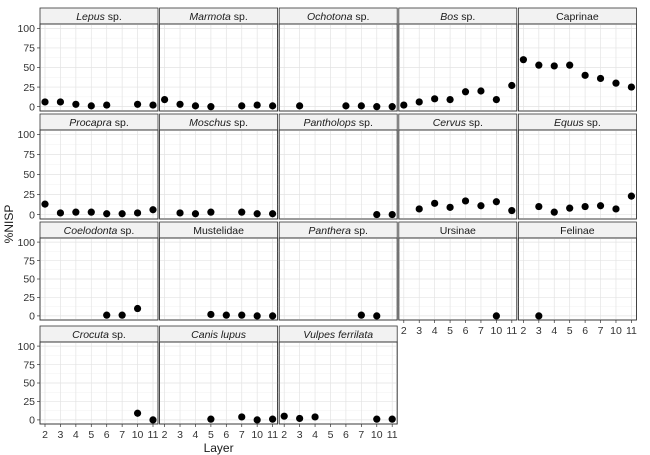 The width and height of the screenshot is (650, 455). What do you see at coordinates (457, 279) in the screenshot?
I see `facet-panel: Ursinae 2 3 4 5 6 7 10 11` at bounding box center [457, 279].